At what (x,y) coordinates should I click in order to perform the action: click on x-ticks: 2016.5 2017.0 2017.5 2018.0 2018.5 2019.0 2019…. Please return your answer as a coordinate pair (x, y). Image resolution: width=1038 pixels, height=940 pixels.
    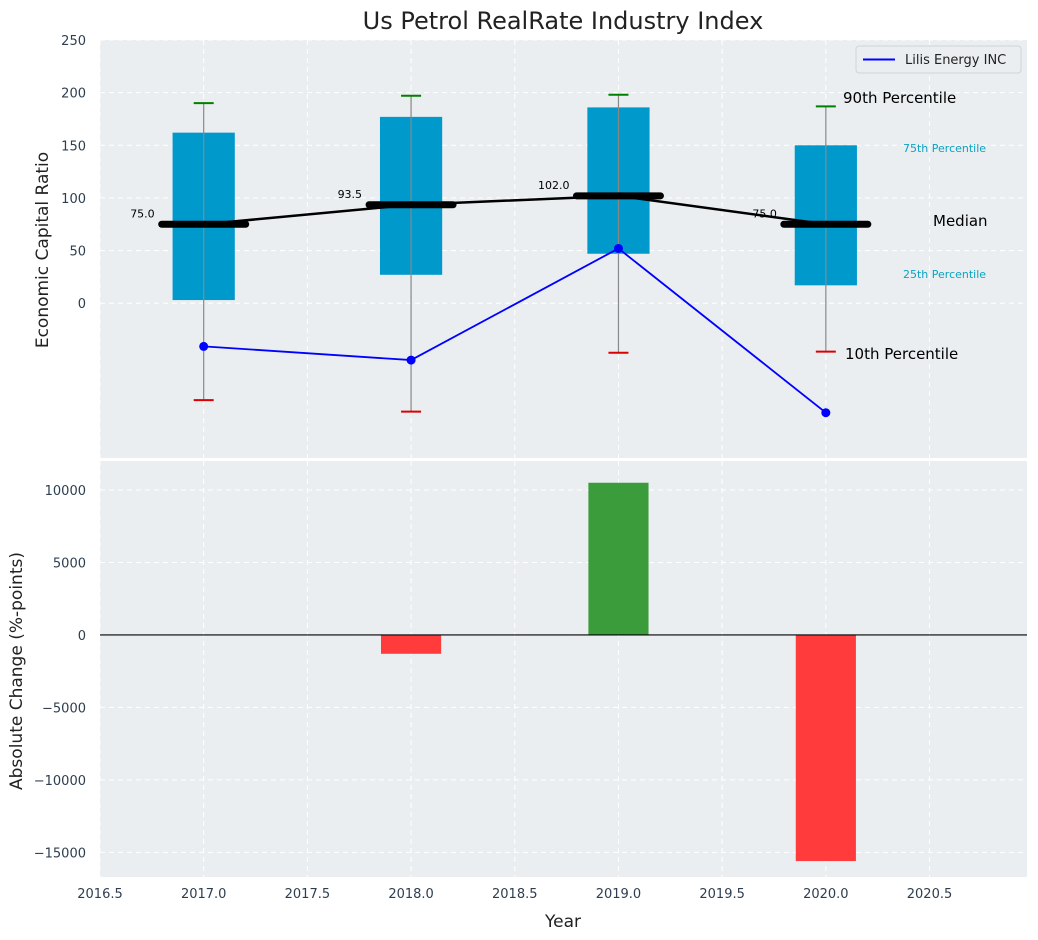
    Looking at the image, I should click on (514, 894).